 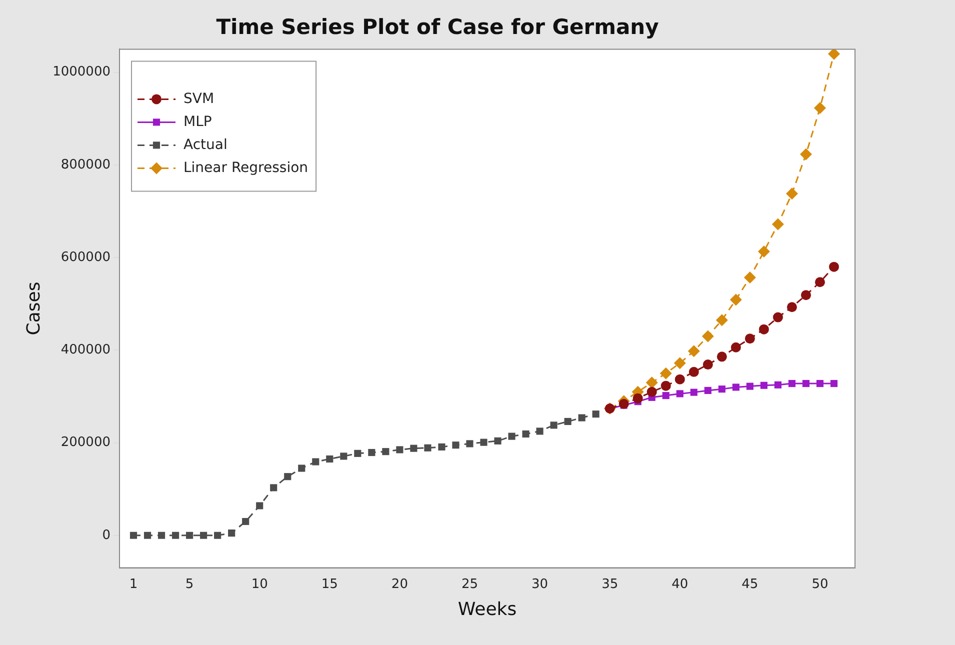 I want to click on x-tick-label: 45, so click(x=750, y=584).